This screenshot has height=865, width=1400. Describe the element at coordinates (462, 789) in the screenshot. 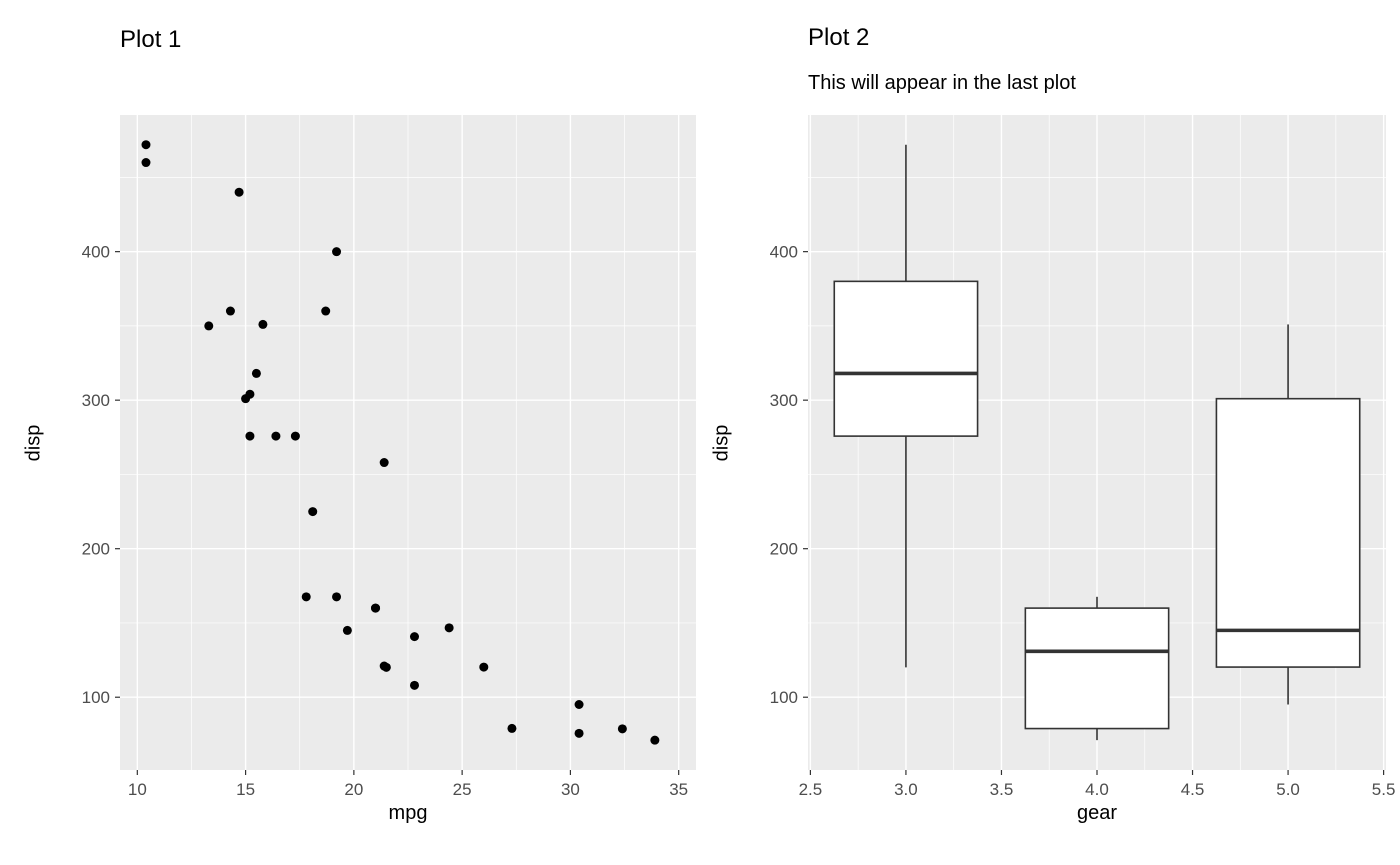

I see `x-tick-label: 25` at that location.